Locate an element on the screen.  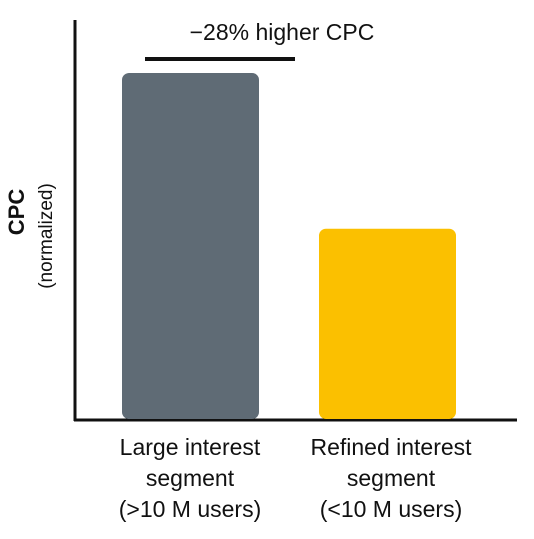
y-axis-sublabel: (normalized) is located at coordinates (46, 236).